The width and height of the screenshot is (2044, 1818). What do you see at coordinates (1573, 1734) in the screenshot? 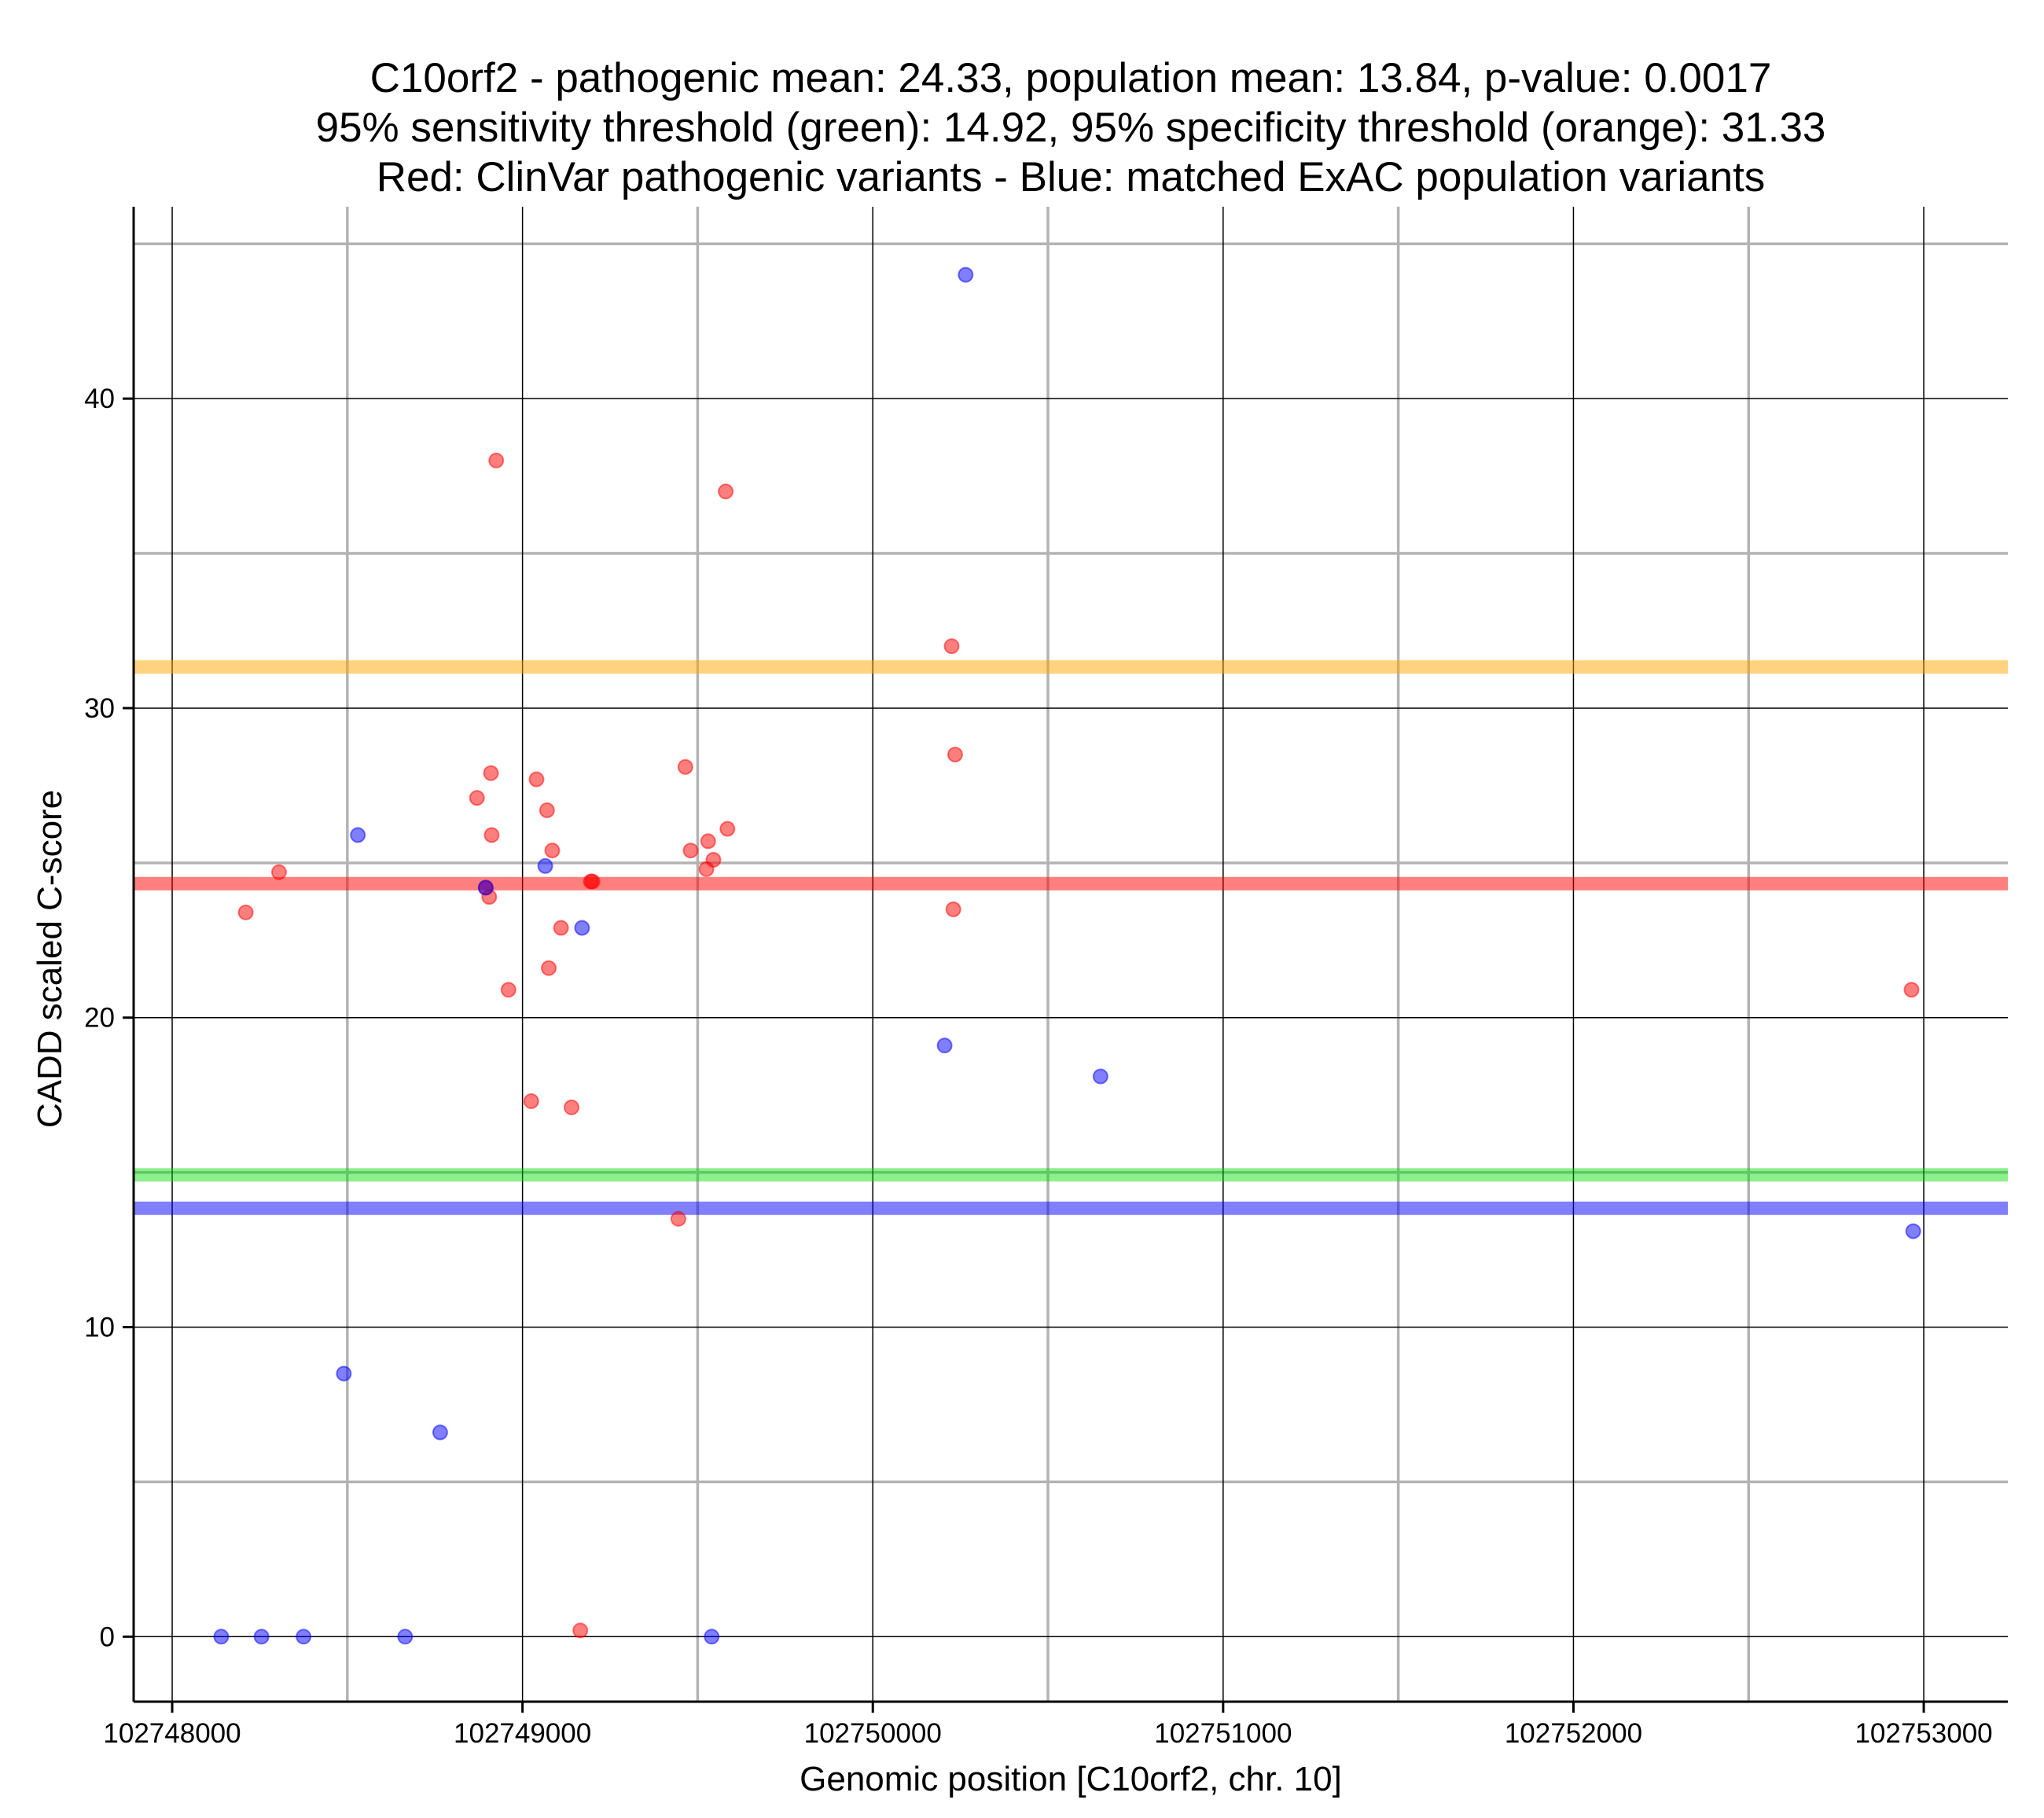
I see `x-tick-label: 102752000` at bounding box center [1573, 1734].